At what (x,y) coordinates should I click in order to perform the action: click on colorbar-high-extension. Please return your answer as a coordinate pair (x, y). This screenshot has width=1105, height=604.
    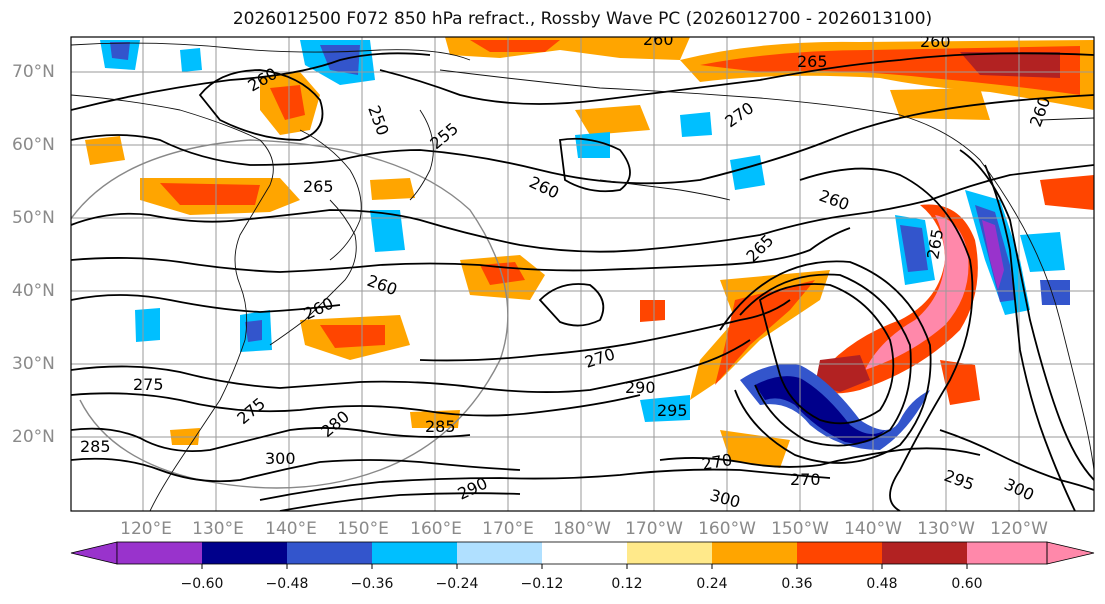
    Looking at the image, I should click on (1070, 553).